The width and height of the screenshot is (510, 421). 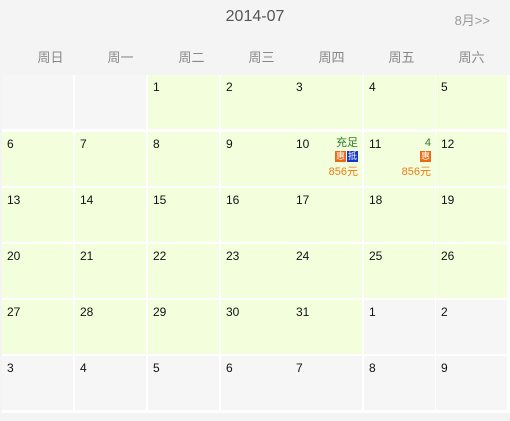 I want to click on day-number: 12, so click(x=448, y=144).